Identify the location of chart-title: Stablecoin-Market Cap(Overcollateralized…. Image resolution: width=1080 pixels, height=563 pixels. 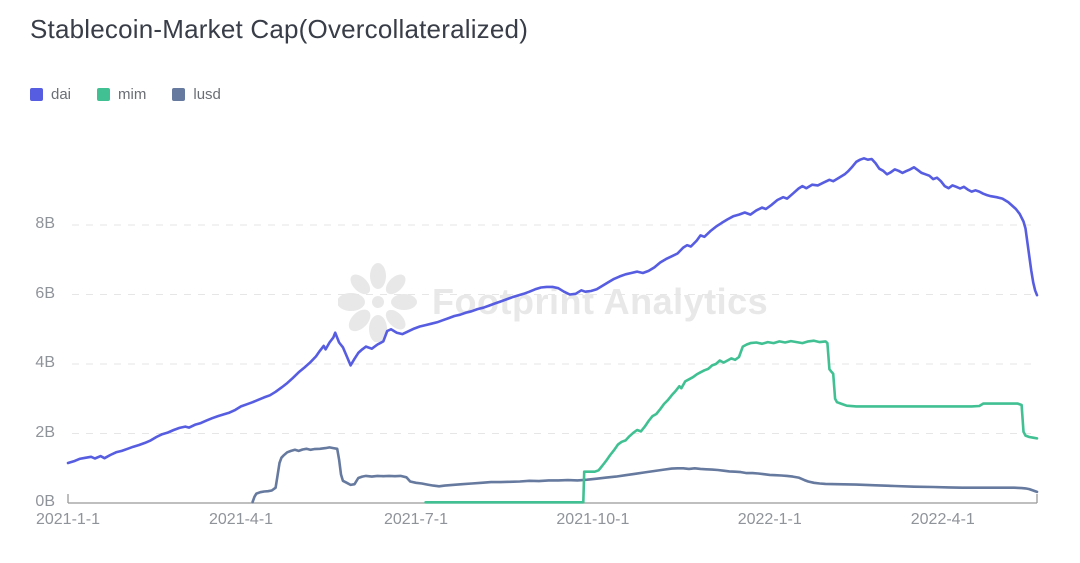
(279, 29).